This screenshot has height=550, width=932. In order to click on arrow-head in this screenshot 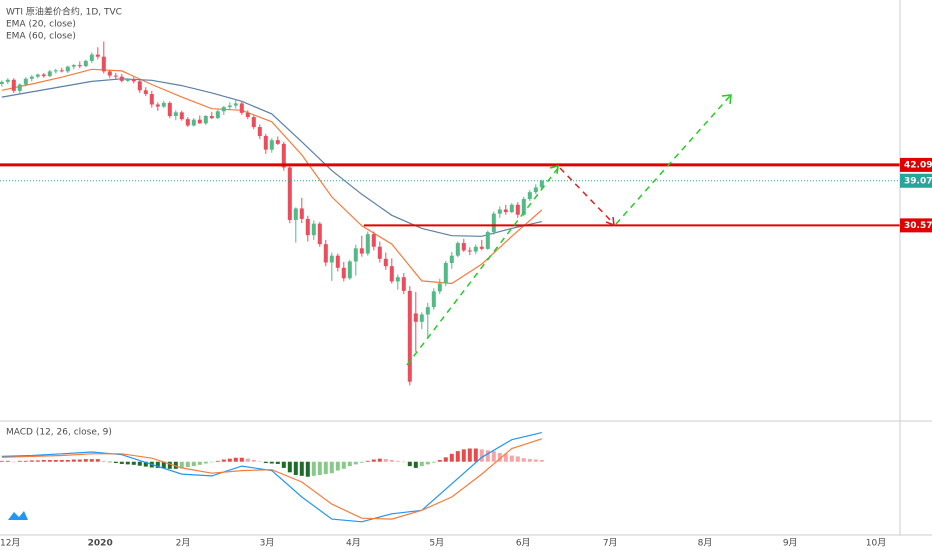, I will do `click(554, 170)`.